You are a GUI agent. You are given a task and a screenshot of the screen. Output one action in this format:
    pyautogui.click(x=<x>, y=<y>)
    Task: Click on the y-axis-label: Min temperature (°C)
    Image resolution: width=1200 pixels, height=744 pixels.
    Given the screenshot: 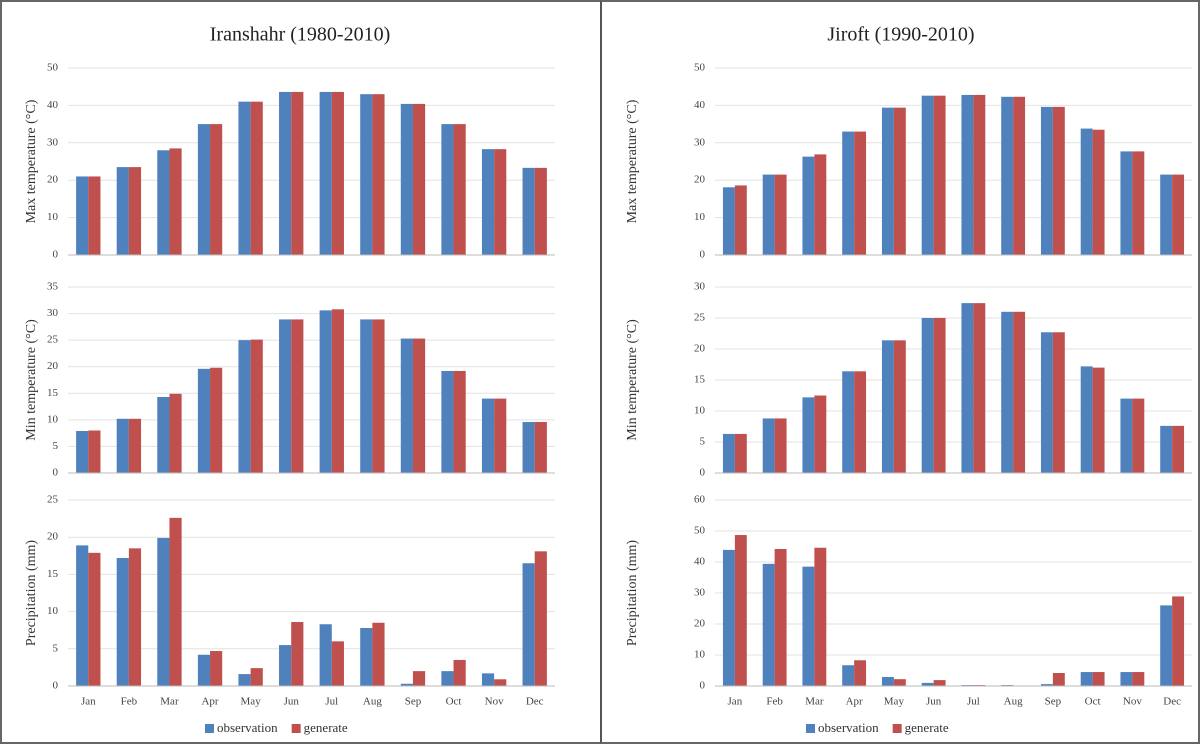 What is the action you would take?
    pyautogui.click(x=632, y=380)
    